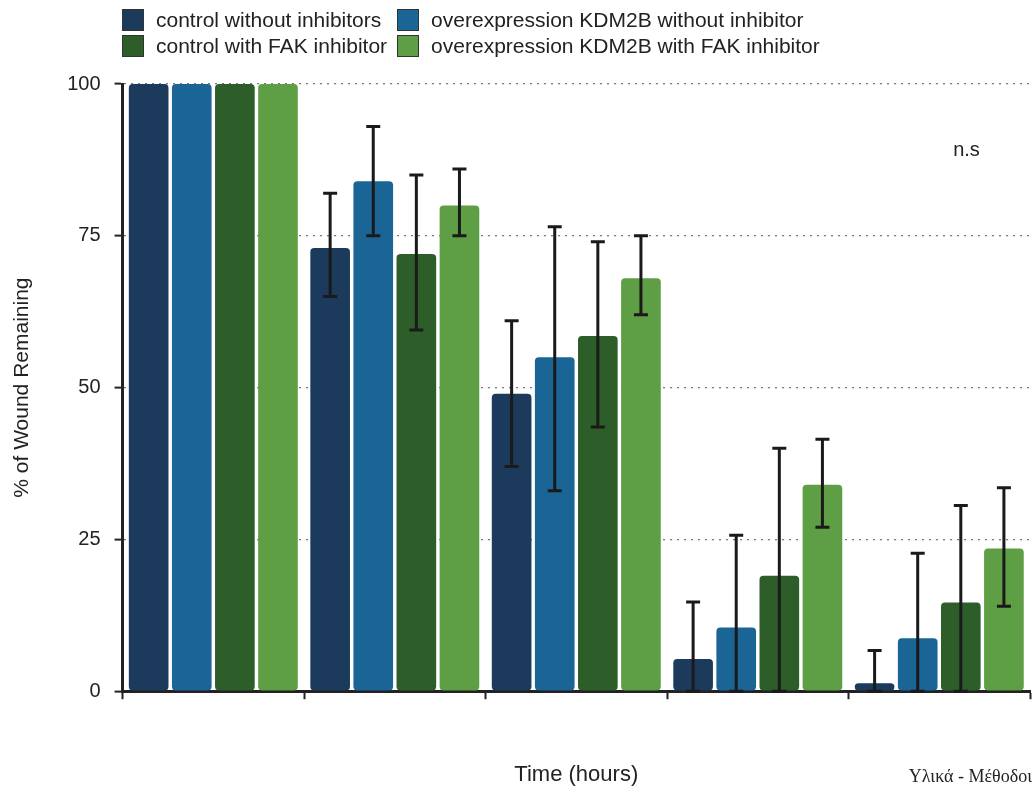 The image size is (1036, 796). What do you see at coordinates (966, 149) in the screenshot?
I see `annotation: n.s` at bounding box center [966, 149].